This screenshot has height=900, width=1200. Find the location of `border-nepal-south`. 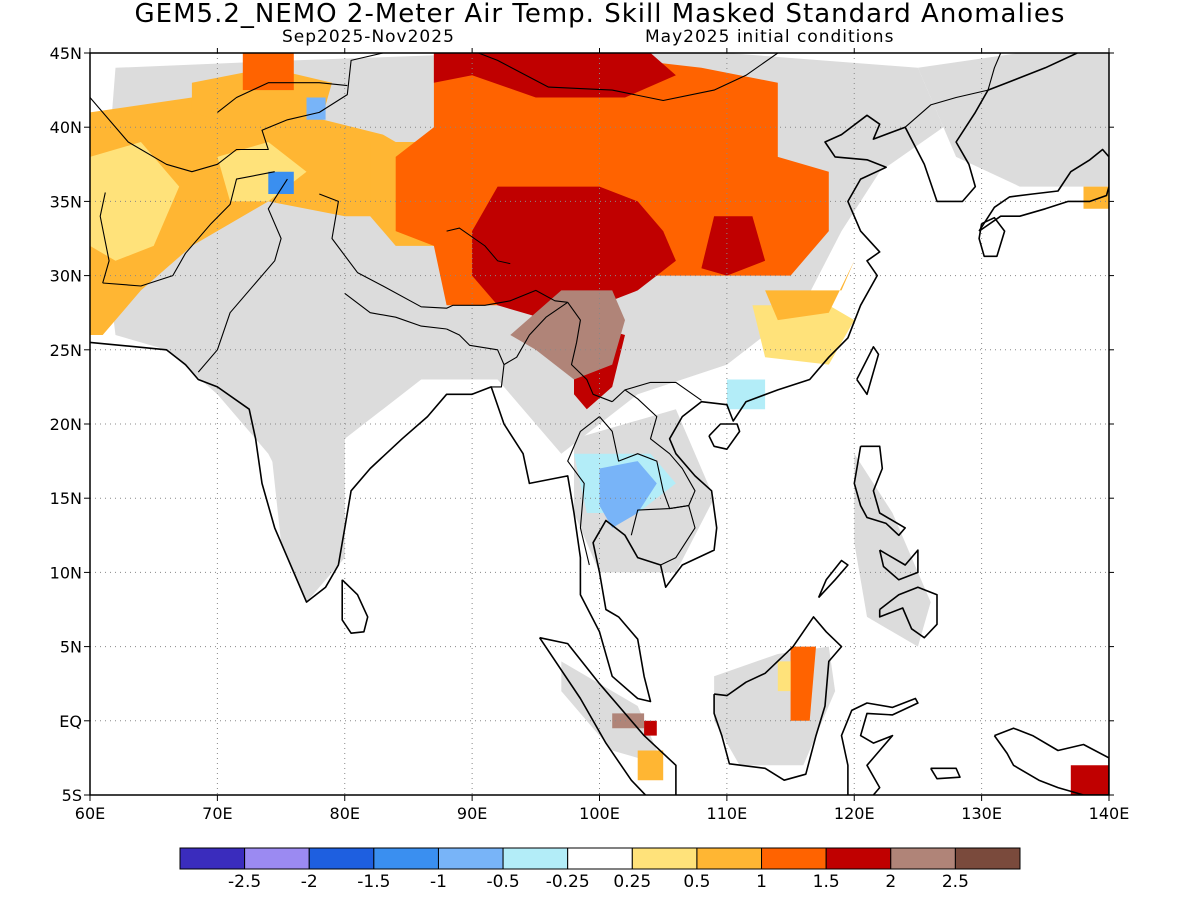

border-nepal-south is located at coordinates (395, 311).